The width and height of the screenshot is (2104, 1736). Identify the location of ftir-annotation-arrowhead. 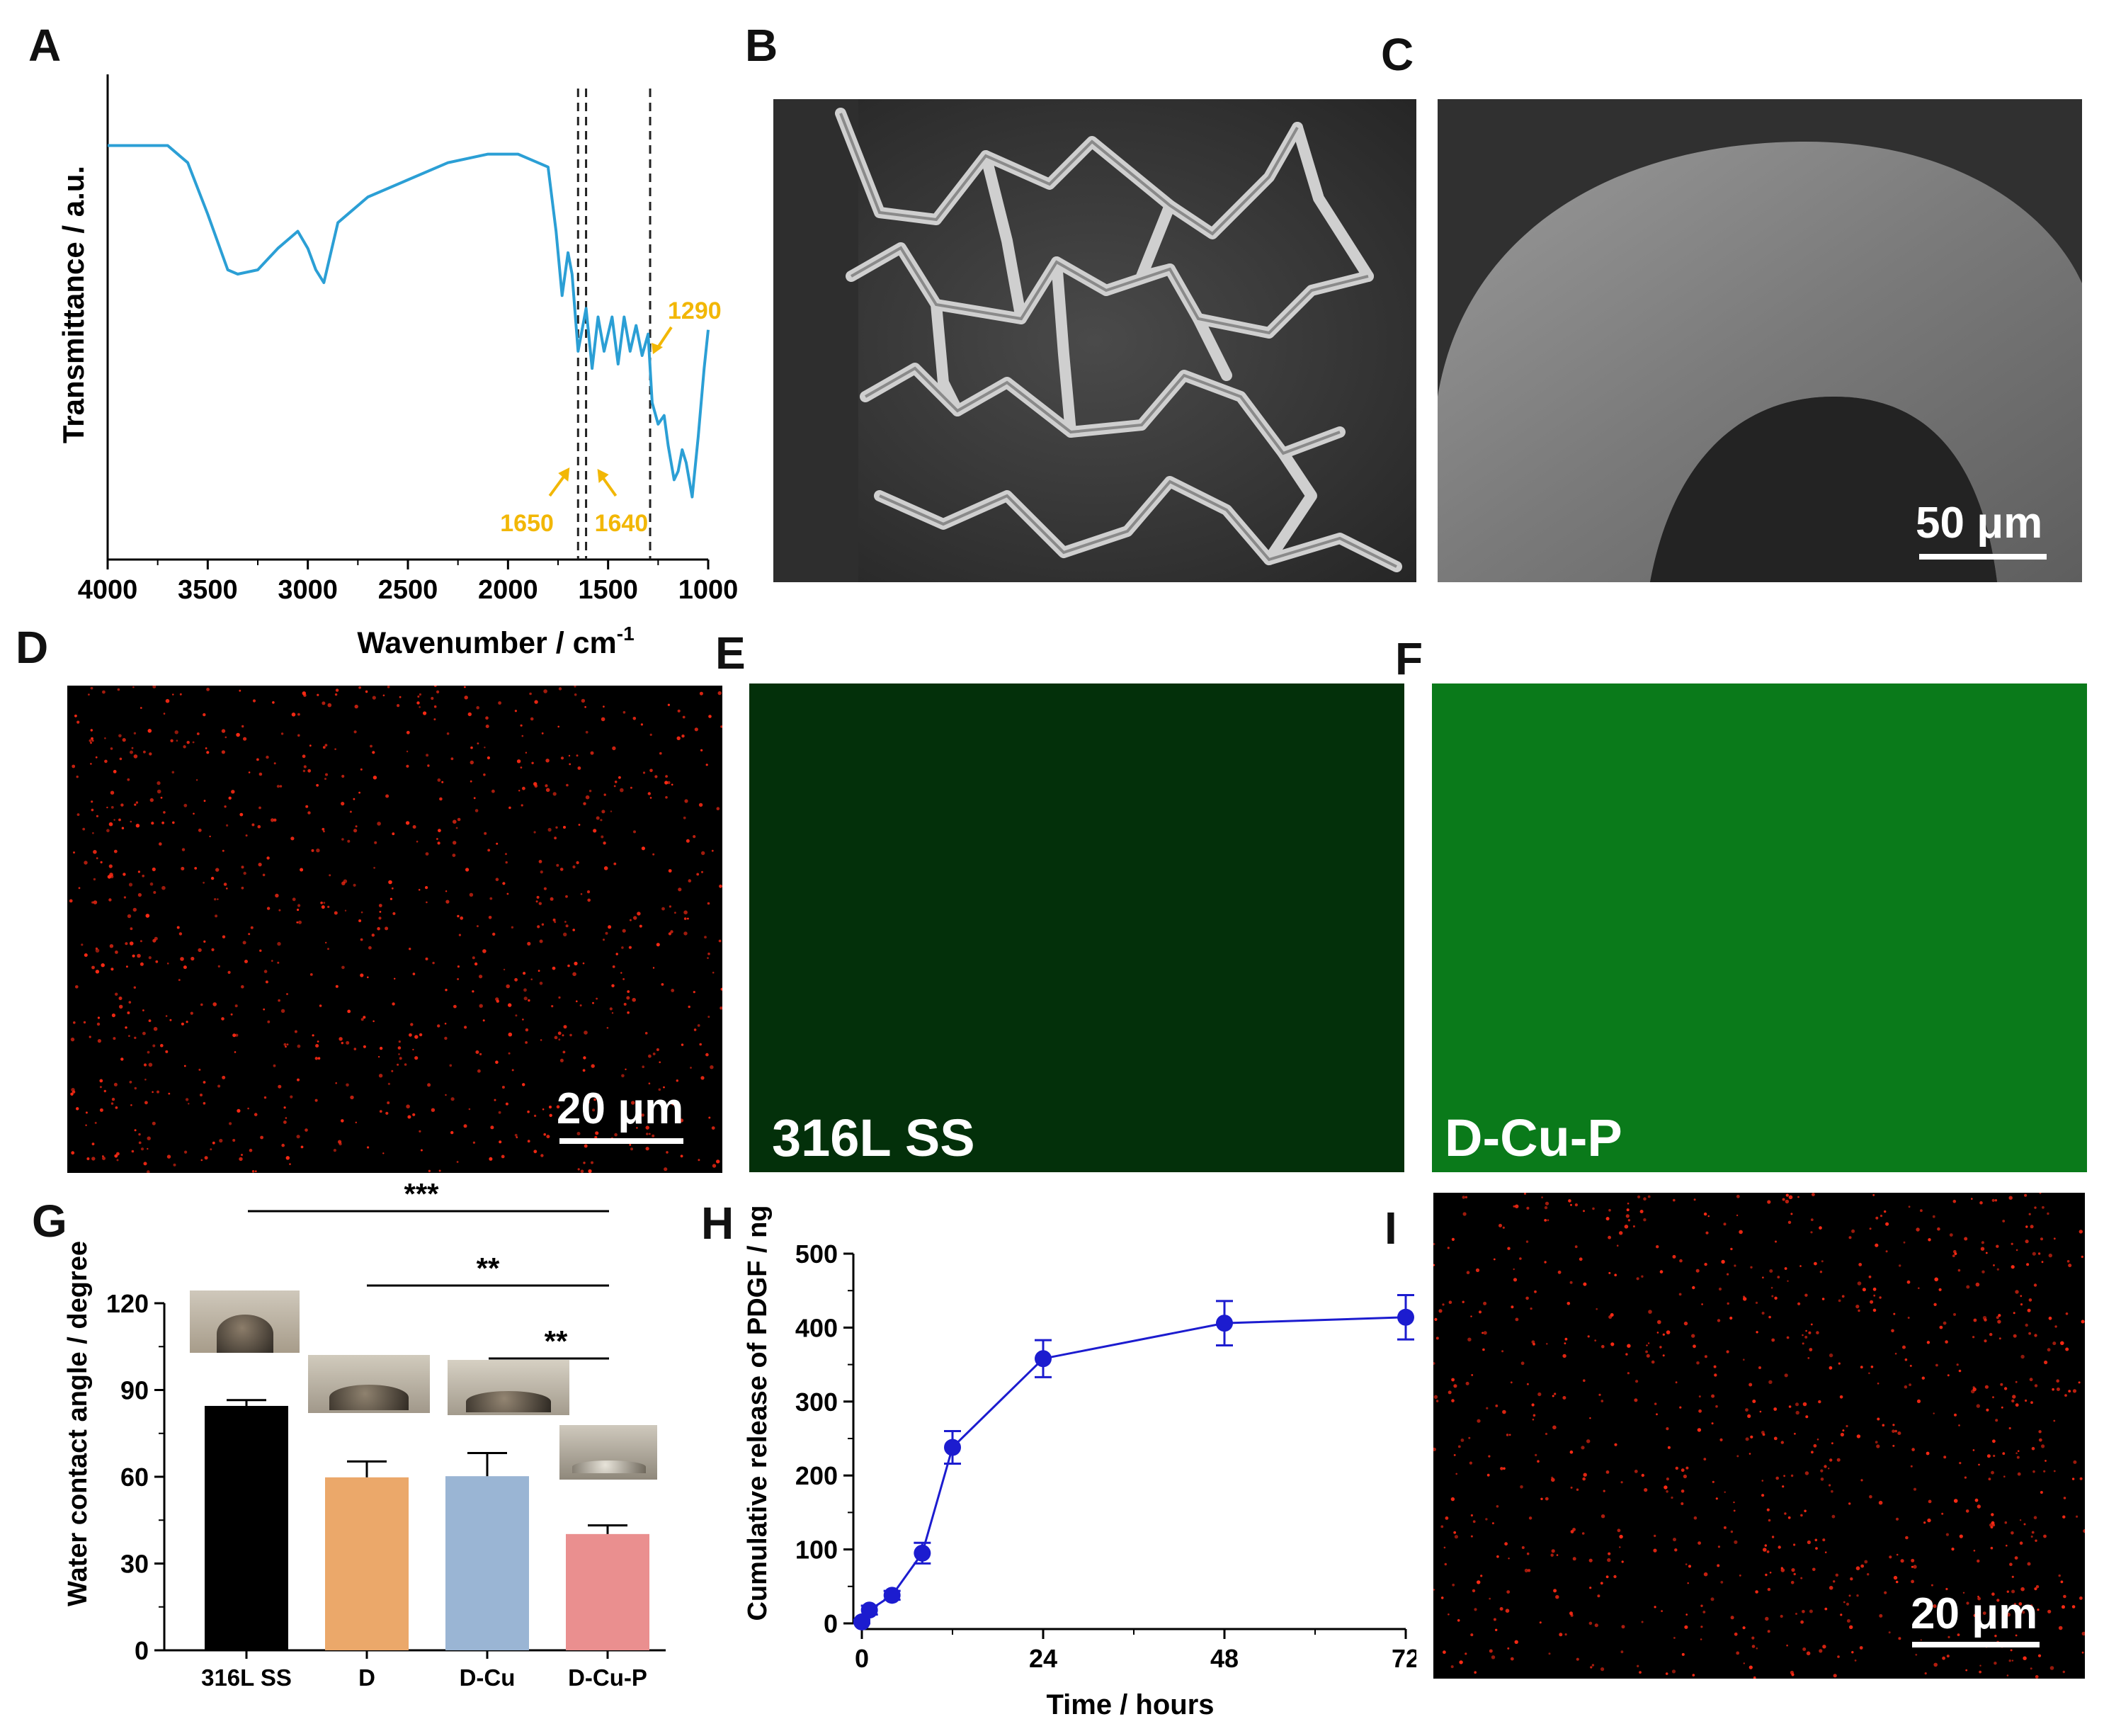
(658, 349).